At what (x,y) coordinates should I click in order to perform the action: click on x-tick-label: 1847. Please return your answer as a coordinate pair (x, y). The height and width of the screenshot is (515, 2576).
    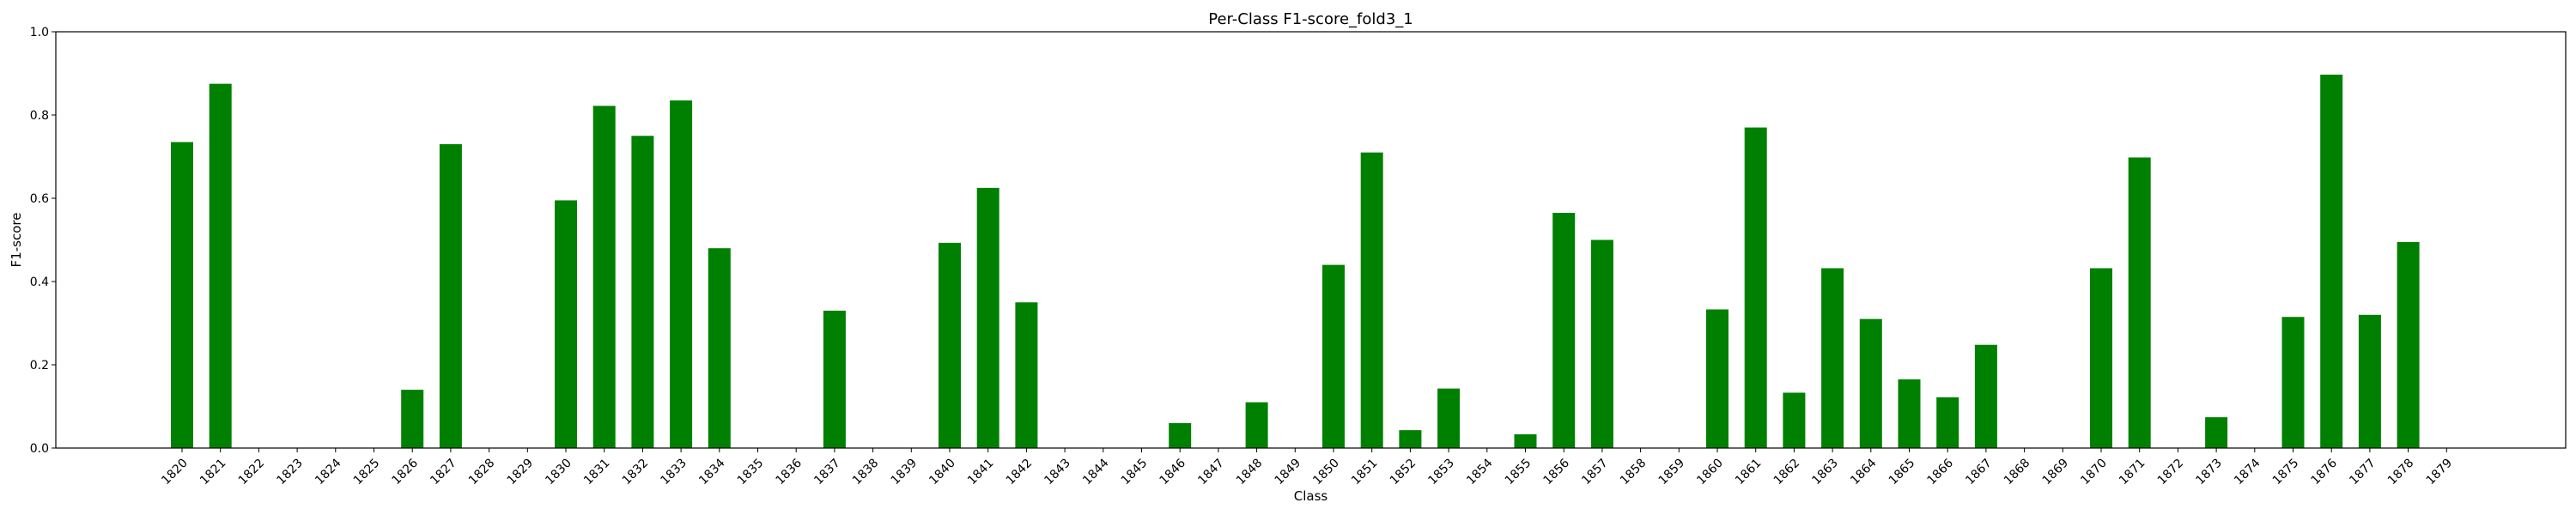
    Looking at the image, I should click on (1211, 472).